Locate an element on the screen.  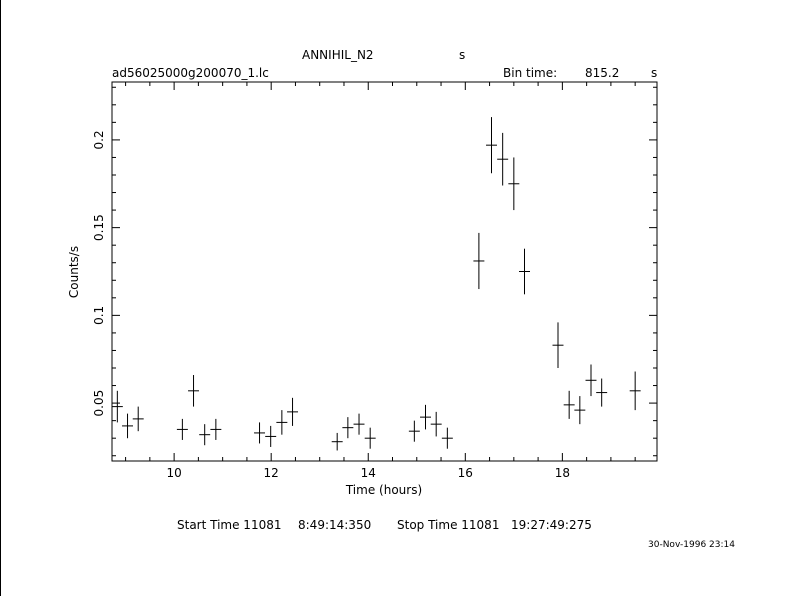
y-axis-label: Counts/s is located at coordinates (74, 272).